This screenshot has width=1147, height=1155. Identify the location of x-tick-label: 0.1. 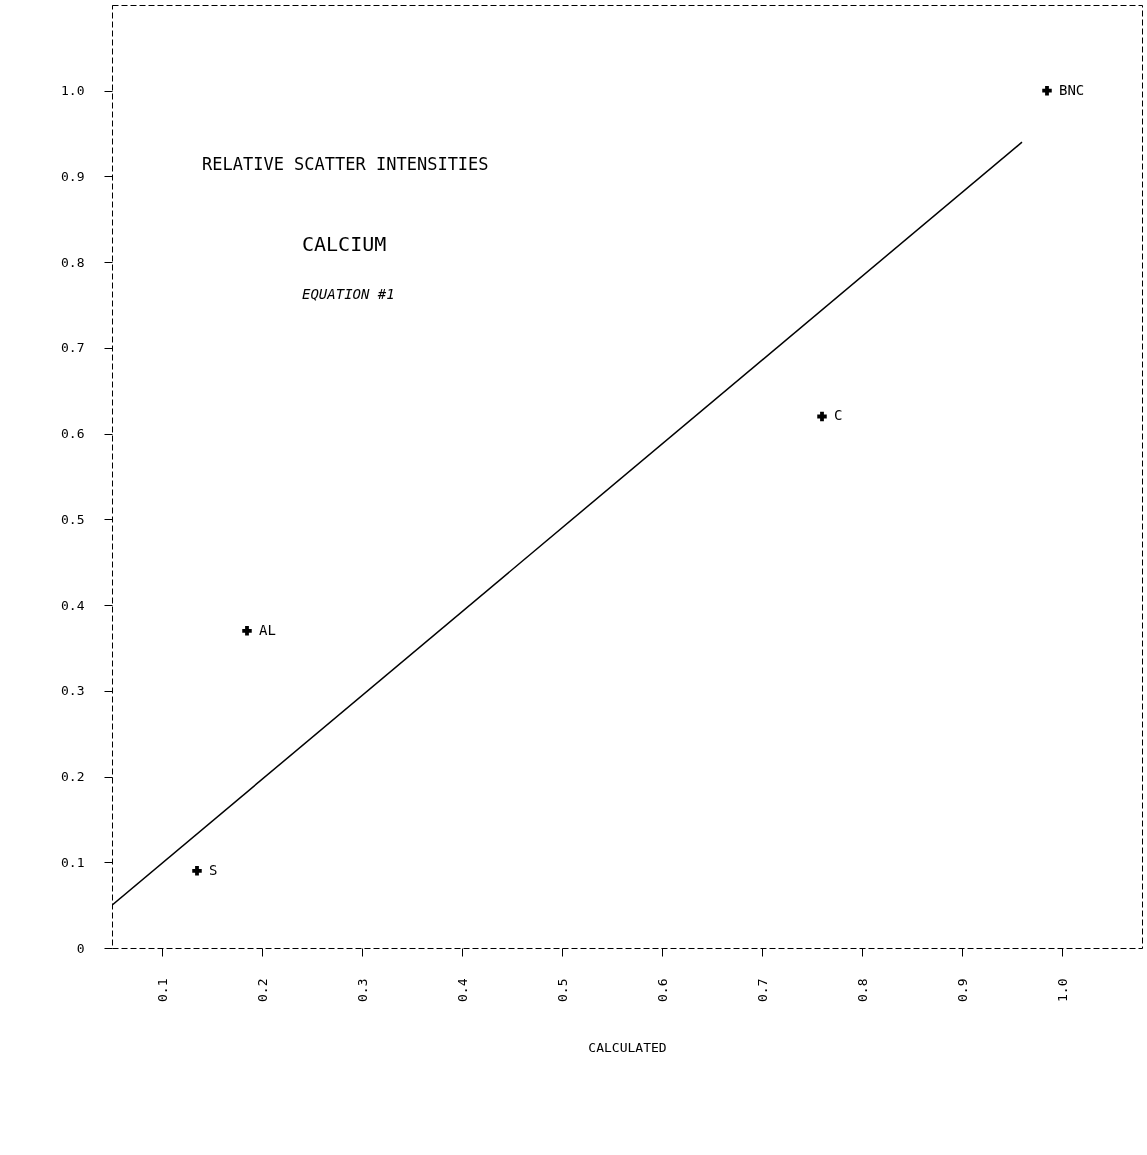
(162, 990).